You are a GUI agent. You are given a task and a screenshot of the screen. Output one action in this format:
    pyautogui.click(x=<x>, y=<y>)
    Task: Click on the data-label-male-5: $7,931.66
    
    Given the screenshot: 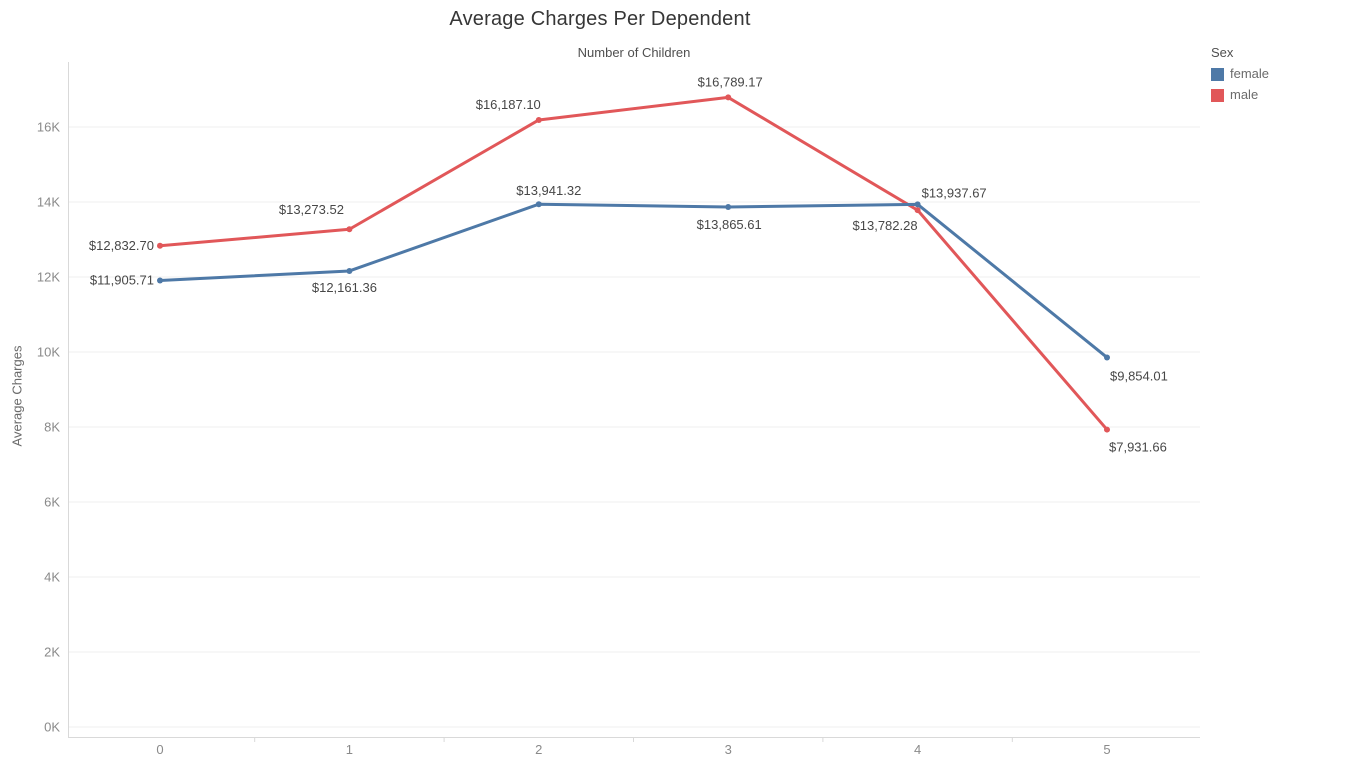 What is the action you would take?
    pyautogui.click(x=1138, y=447)
    